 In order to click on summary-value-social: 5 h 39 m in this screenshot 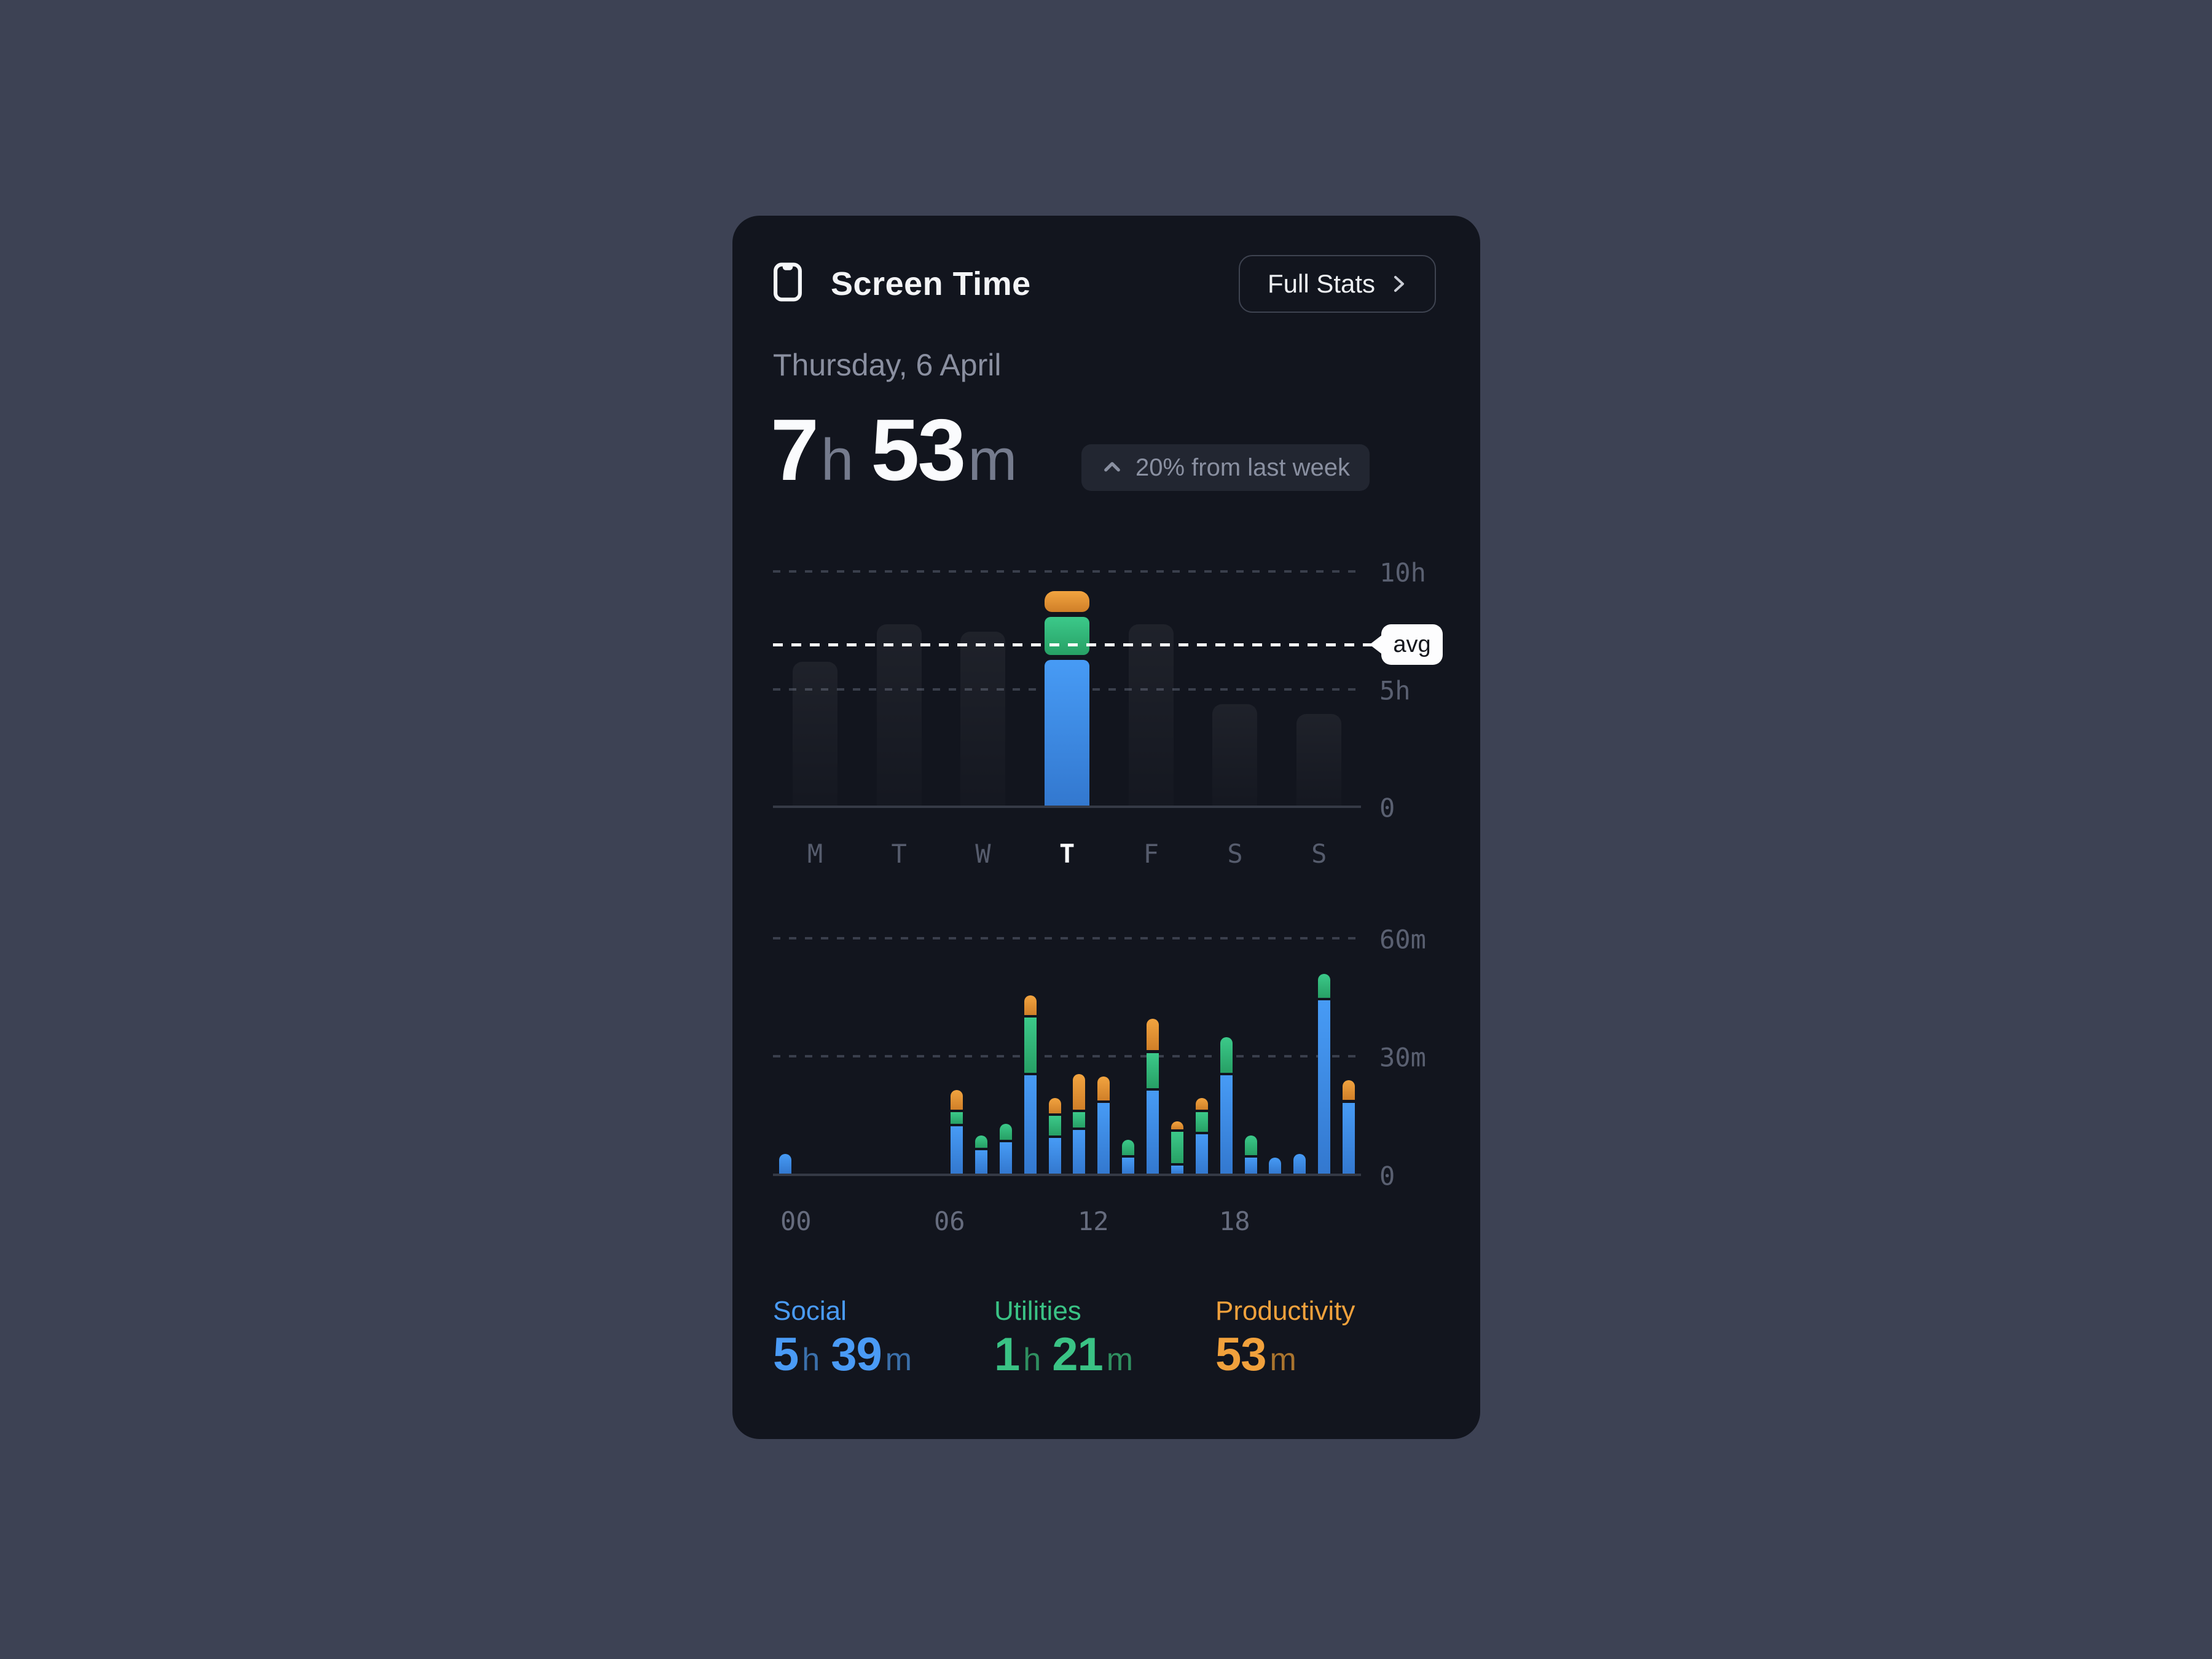, I will do `click(848, 1354)`.